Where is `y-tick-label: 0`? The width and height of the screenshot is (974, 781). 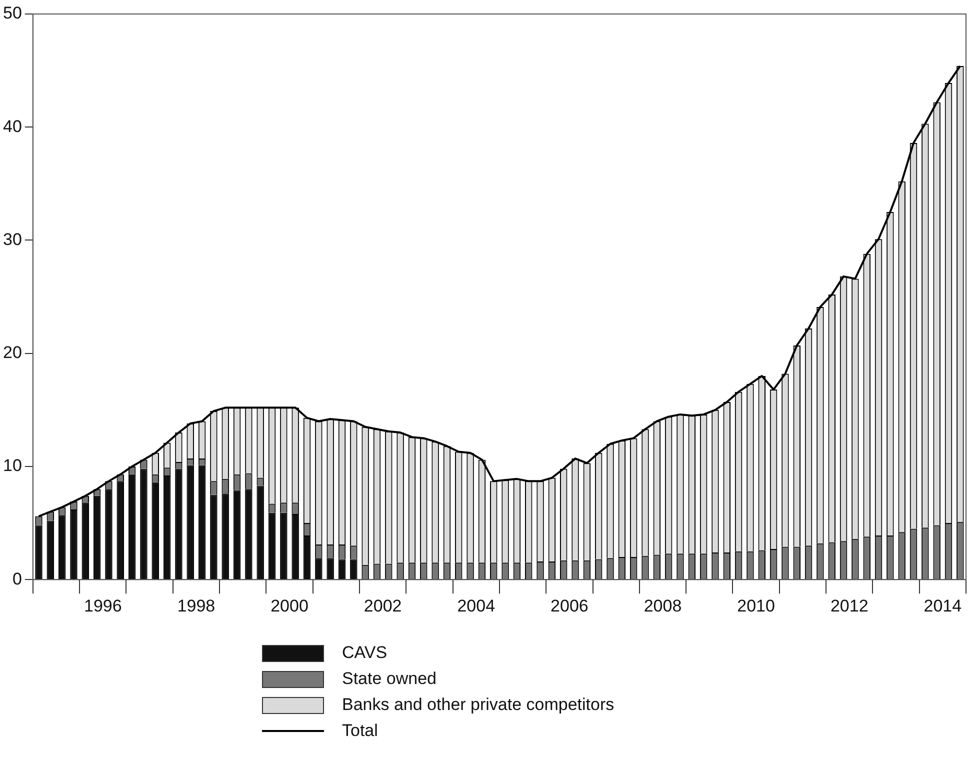
y-tick-label: 0 is located at coordinates (17, 578).